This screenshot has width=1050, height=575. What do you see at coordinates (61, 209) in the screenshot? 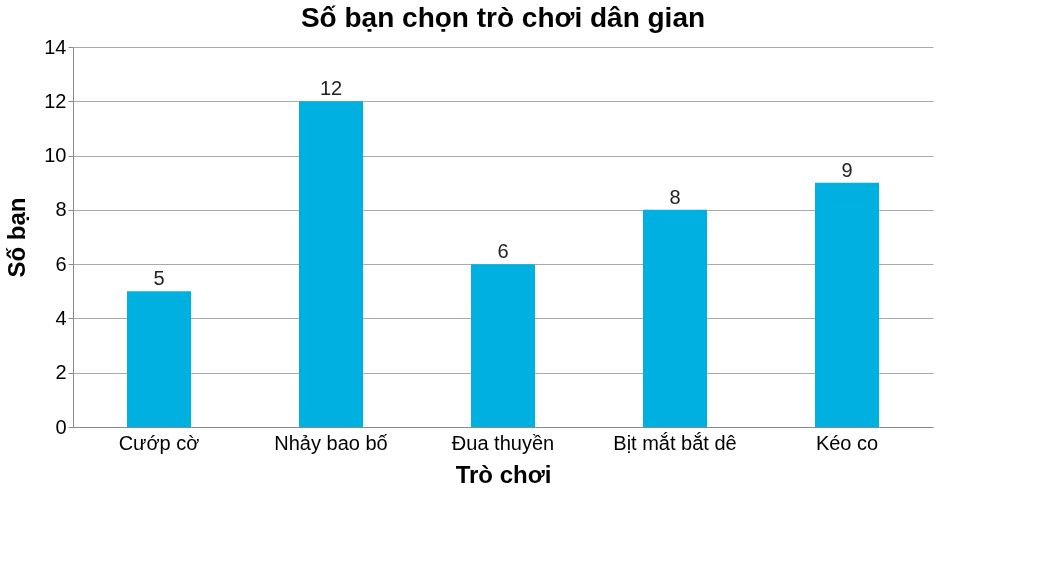
I see `y-tick-label: 8` at bounding box center [61, 209].